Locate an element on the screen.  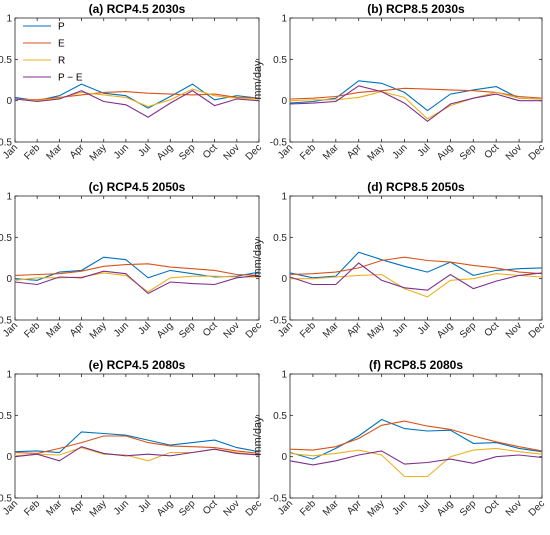
chart-title: (d) RCP8.5 2050s is located at coordinates (416, 187).